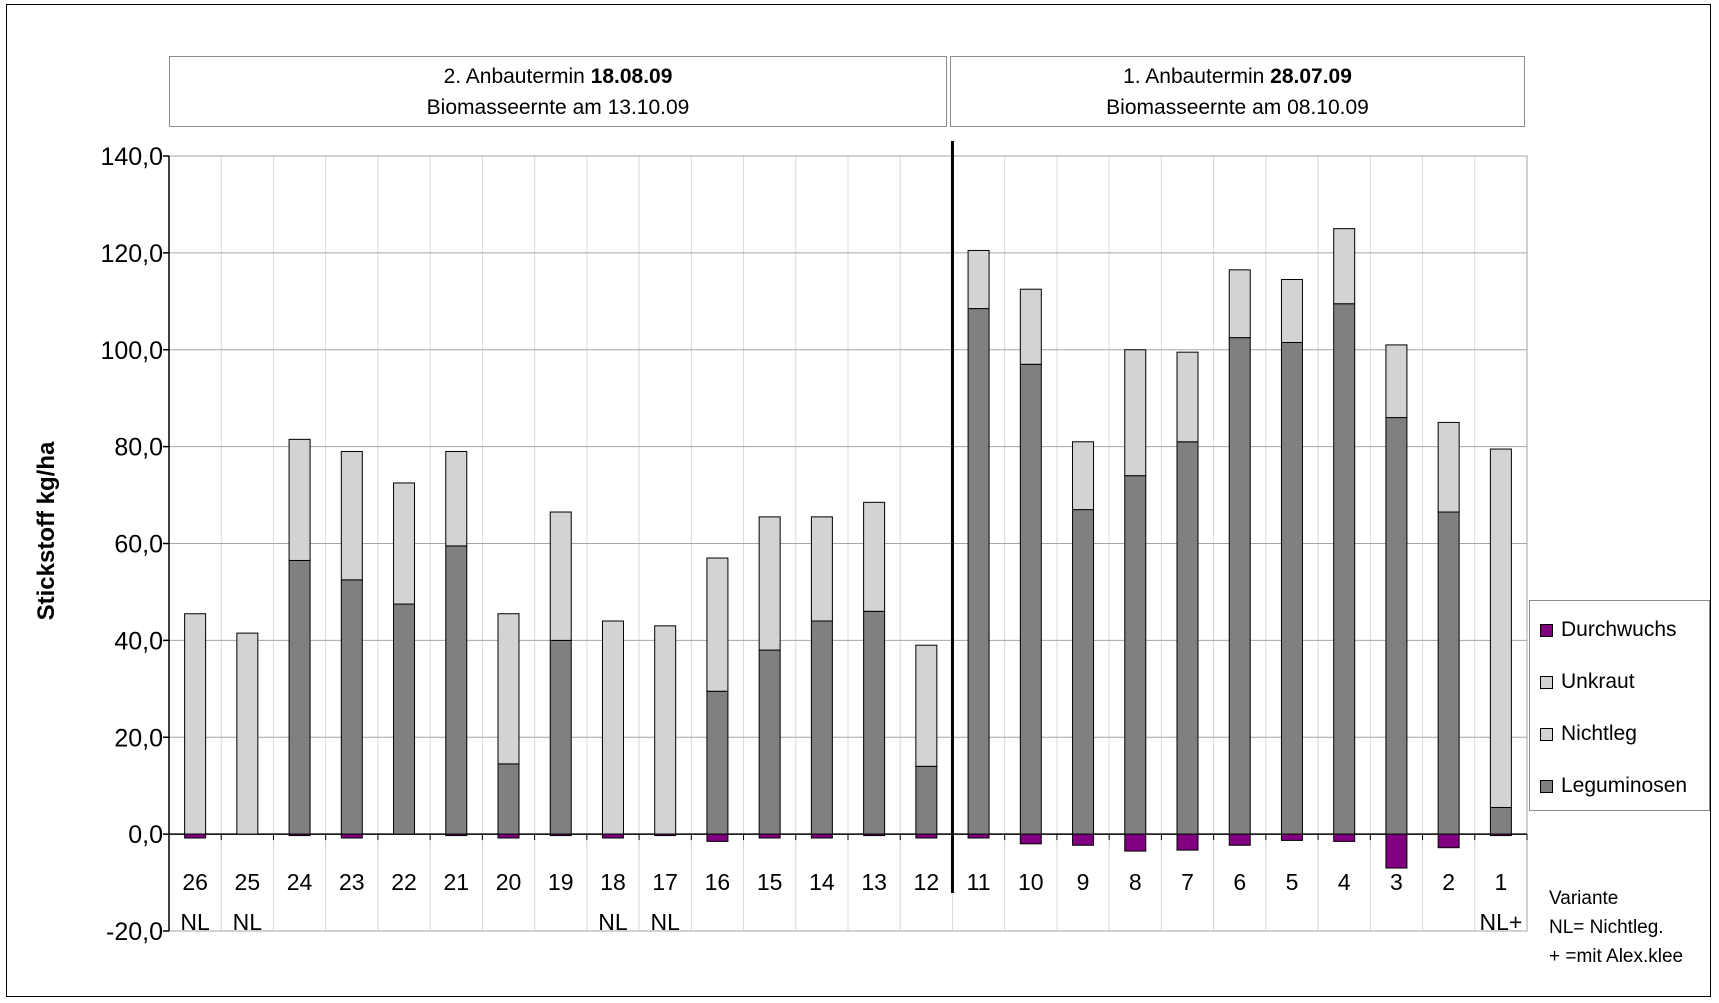 The height and width of the screenshot is (1003, 1719). Describe the element at coordinates (1599, 733) in the screenshot. I see `legend-label-nichtleg: Nichtleg` at that location.